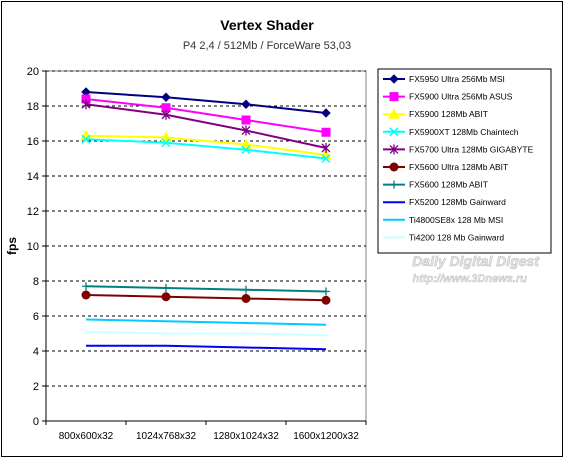 Image resolution: width=564 pixels, height=458 pixels. What do you see at coordinates (471, 149) in the screenshot?
I see `legend-label: FX5700 Ultra 128Mb GIGABYTE` at bounding box center [471, 149].